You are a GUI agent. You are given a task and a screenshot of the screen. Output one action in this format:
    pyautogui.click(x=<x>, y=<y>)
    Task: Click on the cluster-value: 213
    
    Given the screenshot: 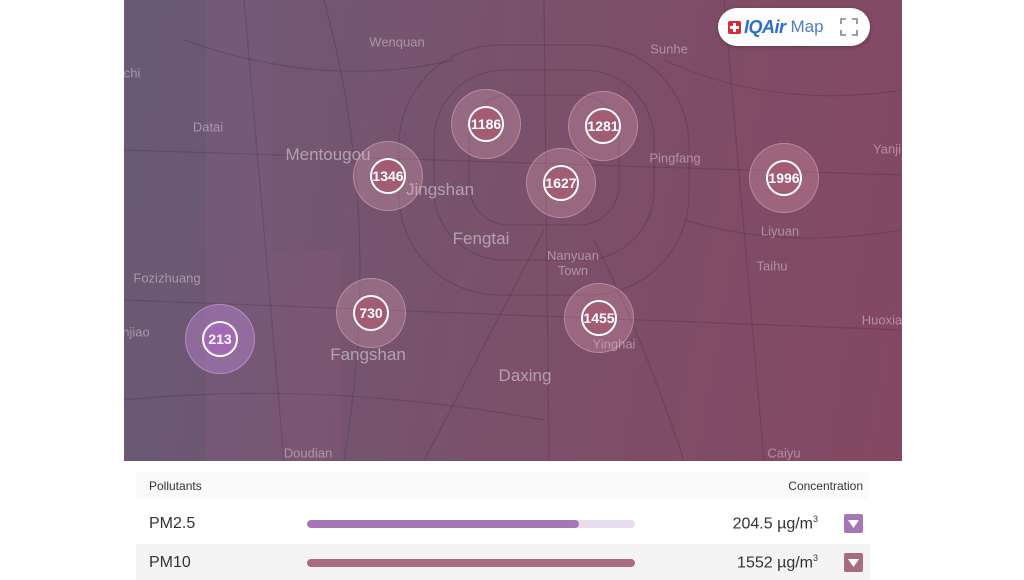 What is the action you would take?
    pyautogui.click(x=220, y=339)
    